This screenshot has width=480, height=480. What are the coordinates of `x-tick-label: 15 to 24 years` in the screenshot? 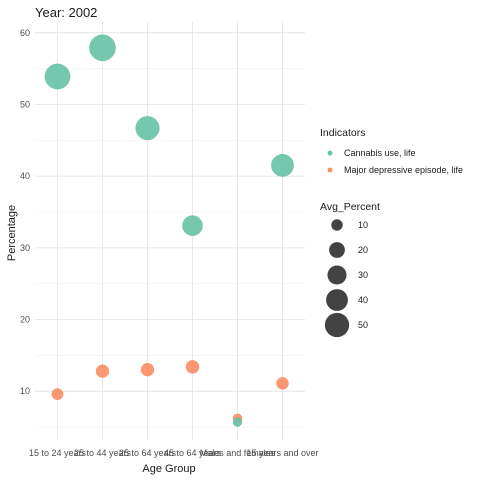 It's located at (58, 453).